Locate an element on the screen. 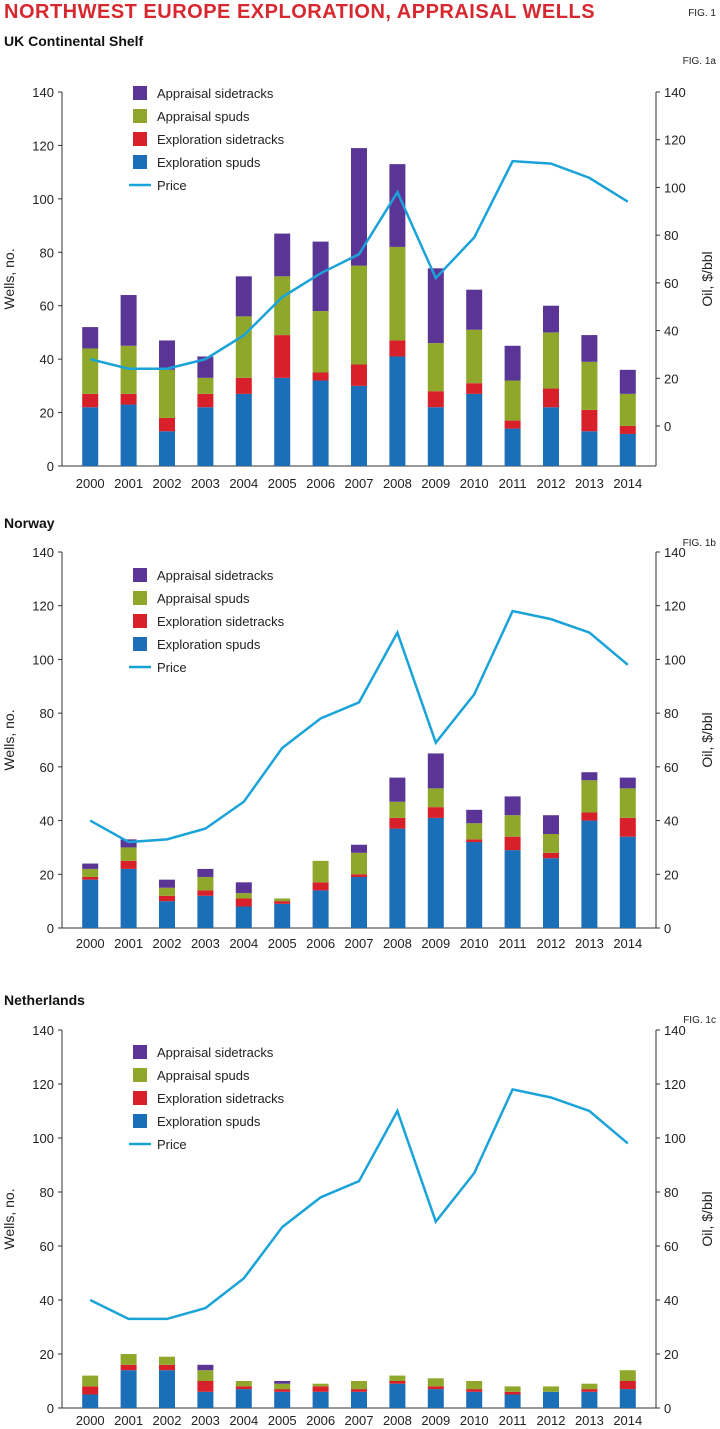  bar-appraisal-spuds-2012 is located at coordinates (551, 360).